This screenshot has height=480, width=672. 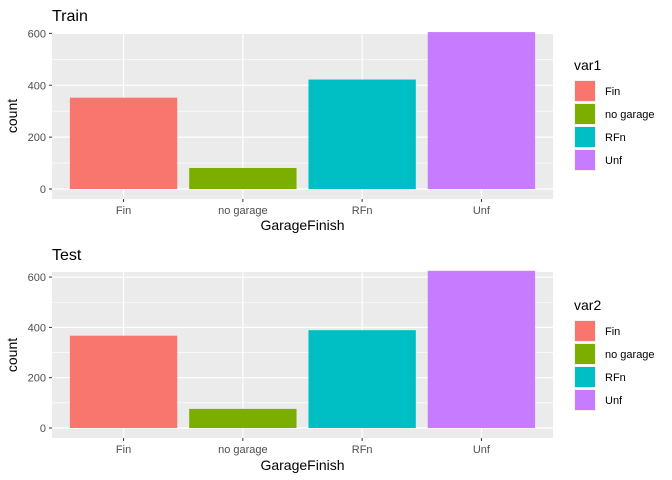 What do you see at coordinates (587, 65) in the screenshot?
I see `legend-title: var1` at bounding box center [587, 65].